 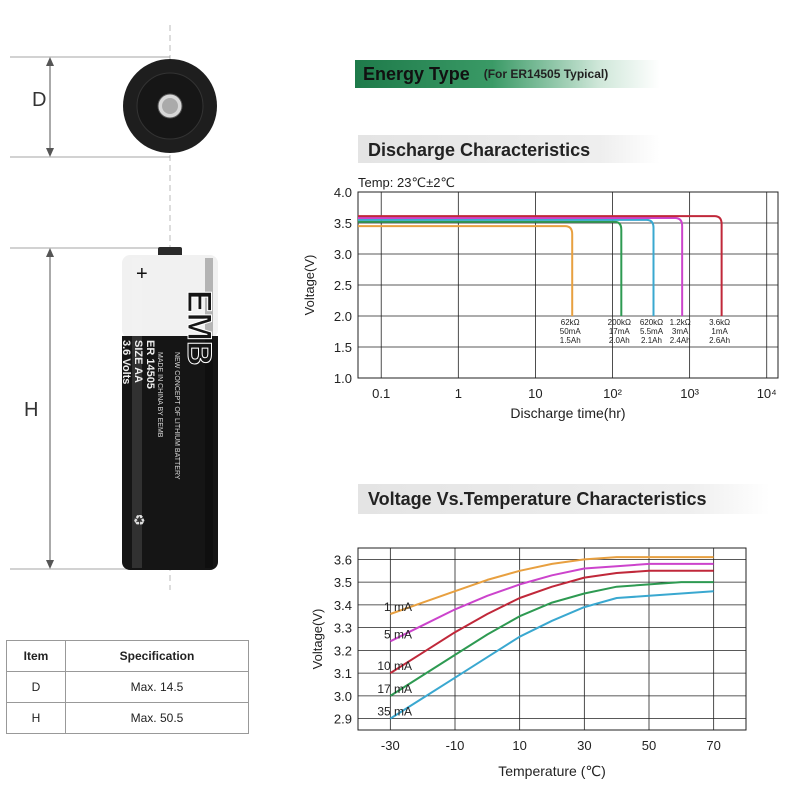 I want to click on series-name-label: 35 mA, so click(x=394, y=712).